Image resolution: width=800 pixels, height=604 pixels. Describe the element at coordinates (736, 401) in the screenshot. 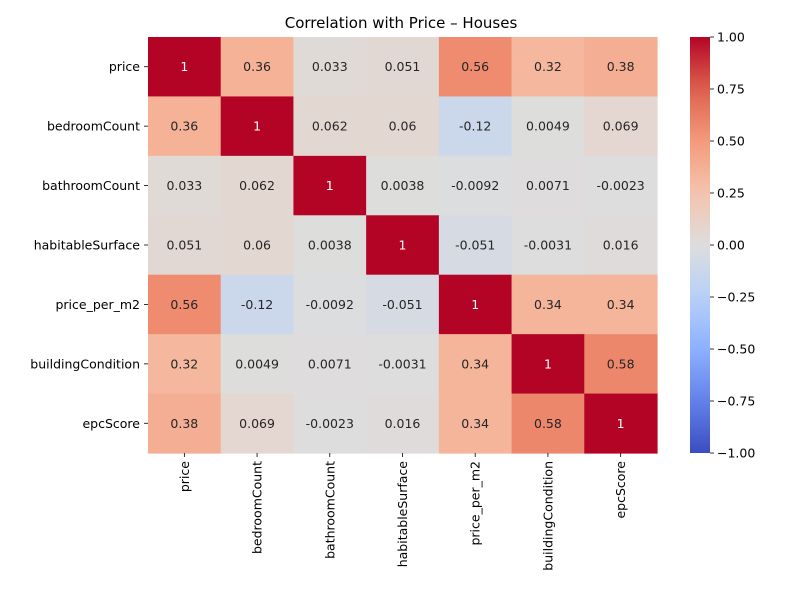

I see `colorbar-tick-label: −0.75` at that location.